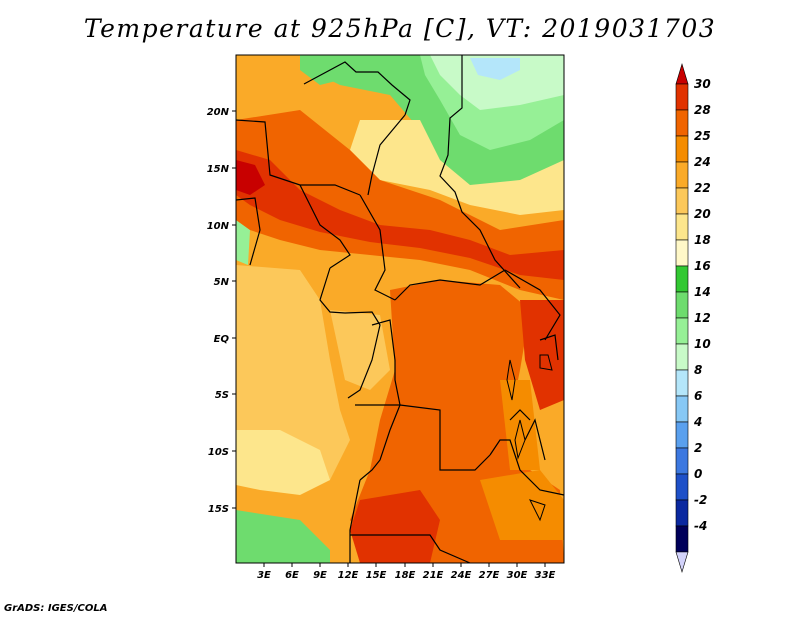 The width and height of the screenshot is (800, 618). Describe the element at coordinates (292, 575) in the screenshot. I see `lon-label-6e: 6E` at that location.